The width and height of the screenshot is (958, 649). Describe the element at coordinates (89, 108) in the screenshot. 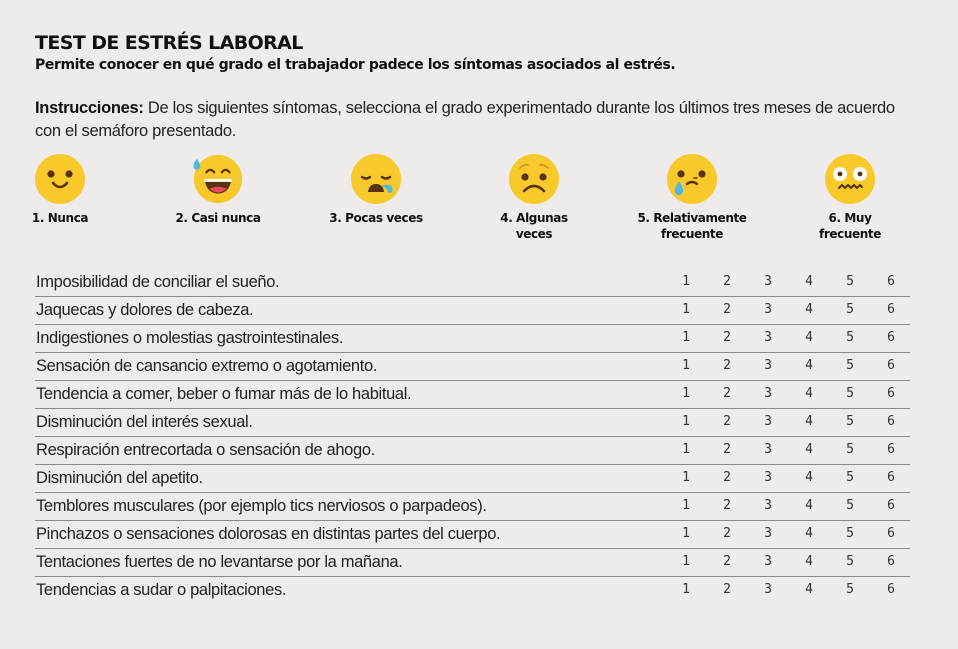

I see `instructions-label: Instrucciones:` at that location.